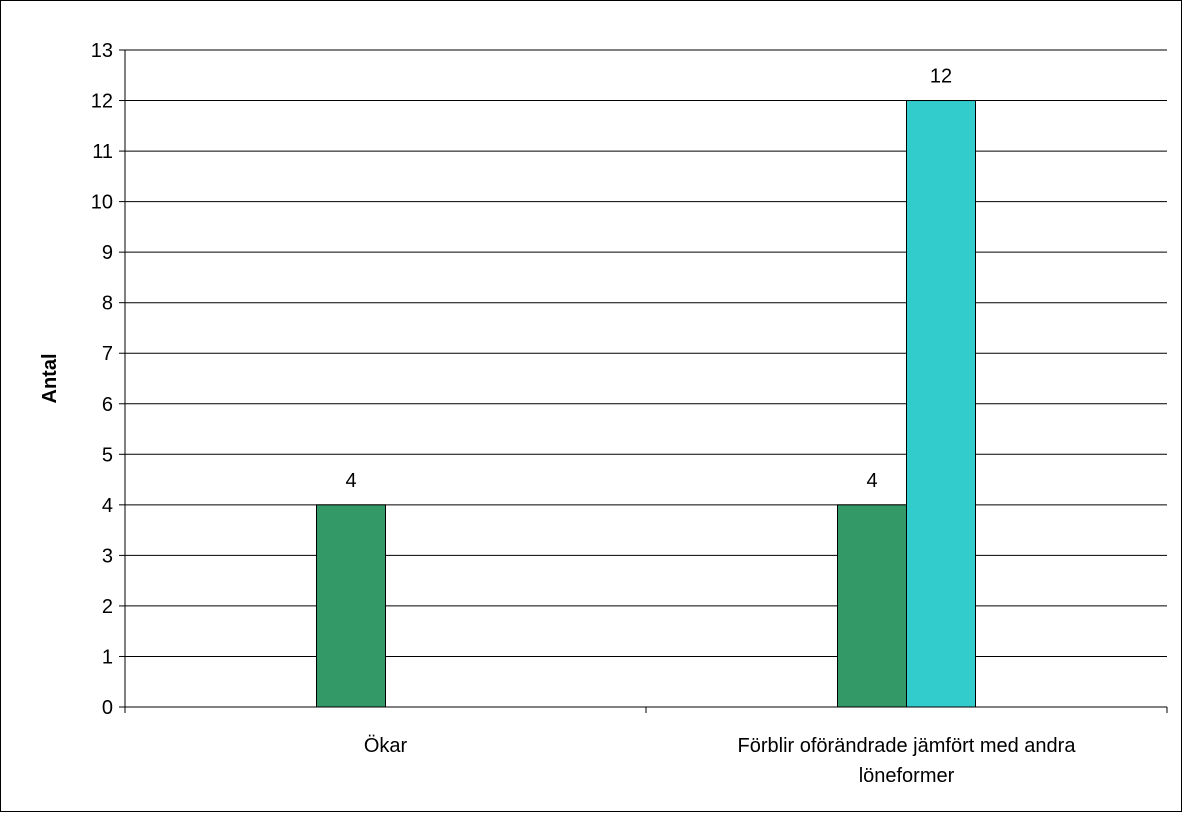 This screenshot has width=1182, height=813. I want to click on y-tick-label: 13, so click(102, 51).